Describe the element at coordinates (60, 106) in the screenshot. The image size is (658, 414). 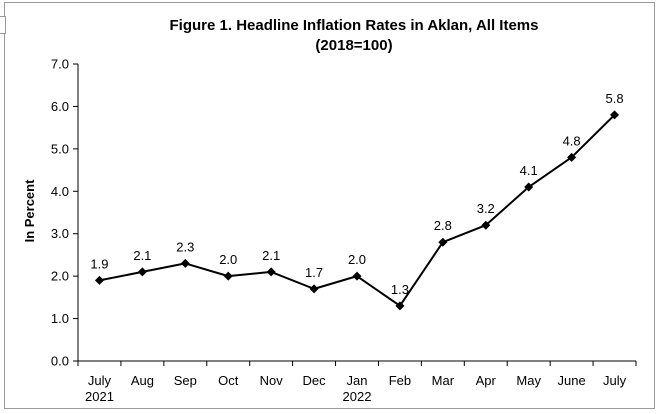
I see `y-tick-label: 6.0` at that location.